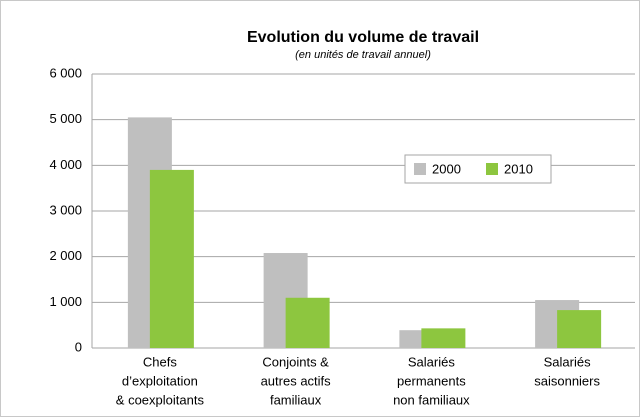 Image resolution: width=641 pixels, height=418 pixels. What do you see at coordinates (160, 380) in the screenshot?
I see `x-tick-label: d’exploitation` at bounding box center [160, 380].